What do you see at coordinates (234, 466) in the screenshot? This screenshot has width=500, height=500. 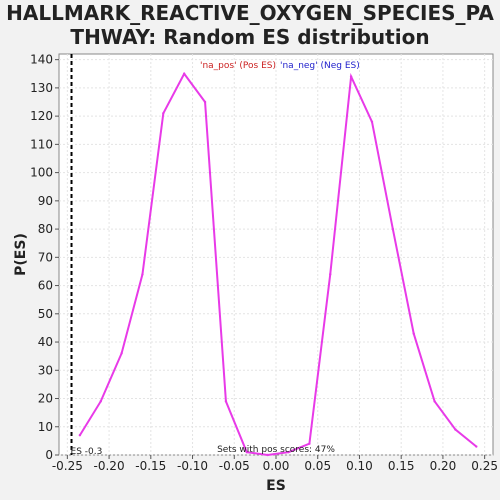 I see `x-tick-label: -0.05` at bounding box center [234, 466].